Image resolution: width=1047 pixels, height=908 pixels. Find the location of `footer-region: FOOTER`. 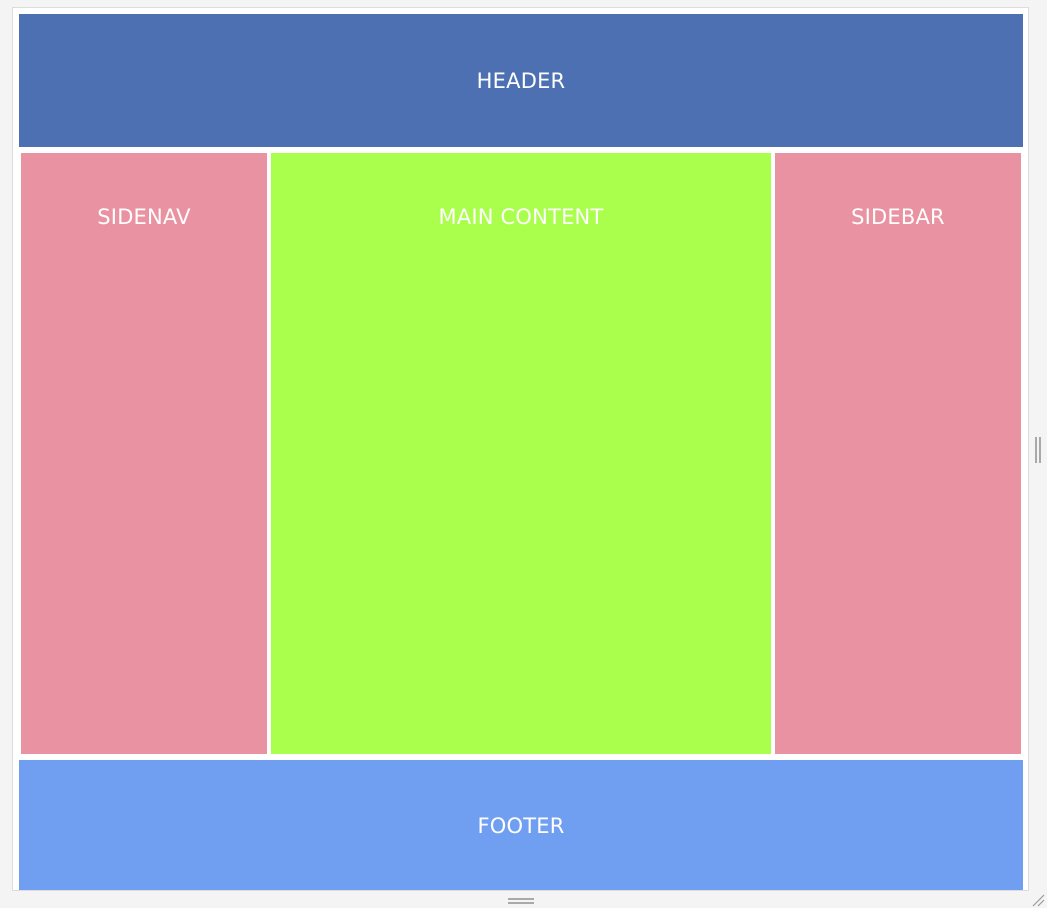

footer-region: FOOTER is located at coordinates (521, 825).